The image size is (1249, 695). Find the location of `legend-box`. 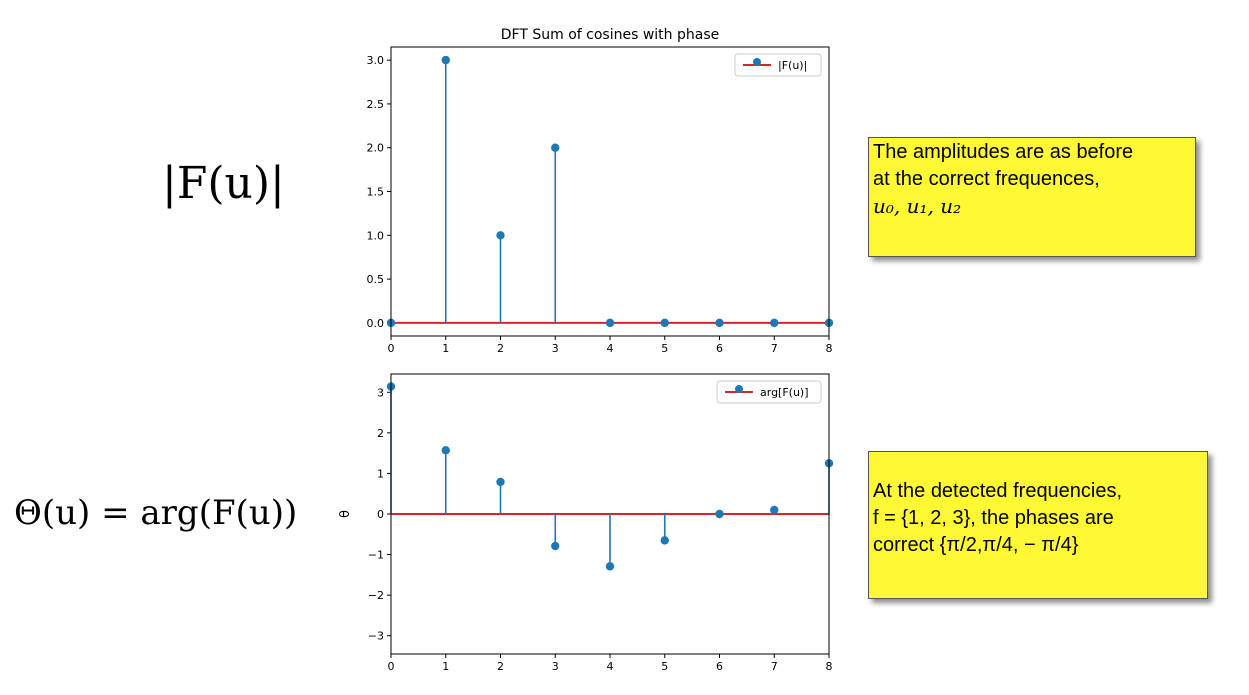

legend-box is located at coordinates (769, 392).